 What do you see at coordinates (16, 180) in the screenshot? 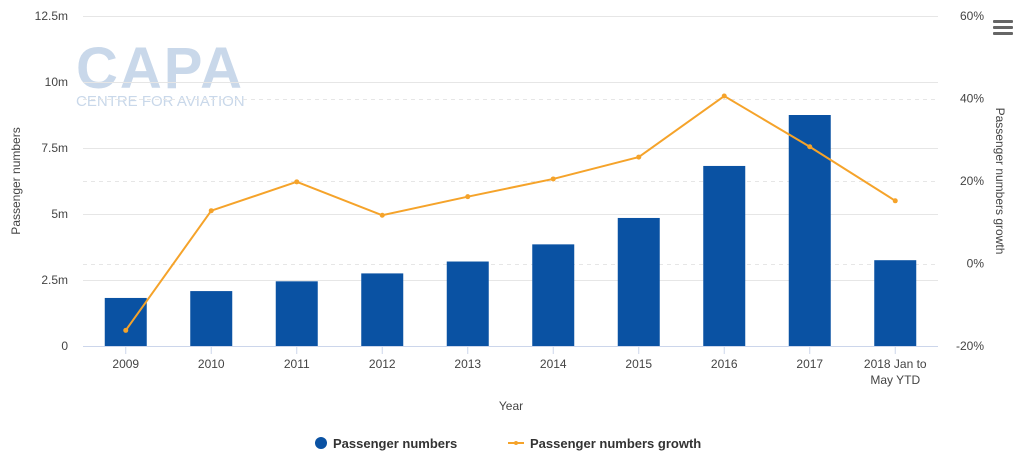
I see `y-axis-title: Passenger numbers` at bounding box center [16, 180].